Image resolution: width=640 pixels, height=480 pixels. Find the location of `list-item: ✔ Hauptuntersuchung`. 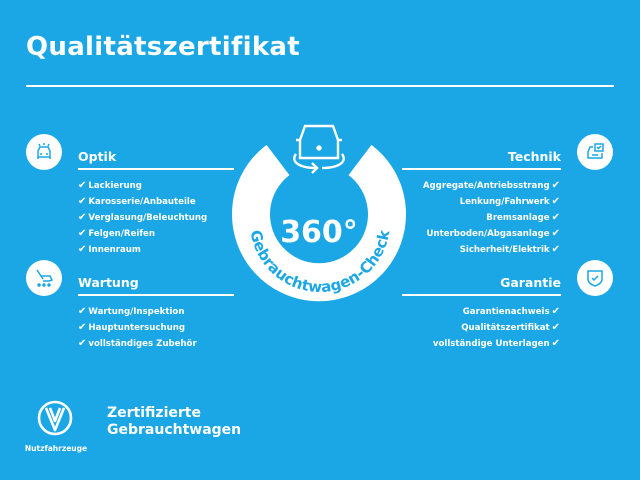

list-item: ✔ Hauptuntersuchung is located at coordinates (136, 328).